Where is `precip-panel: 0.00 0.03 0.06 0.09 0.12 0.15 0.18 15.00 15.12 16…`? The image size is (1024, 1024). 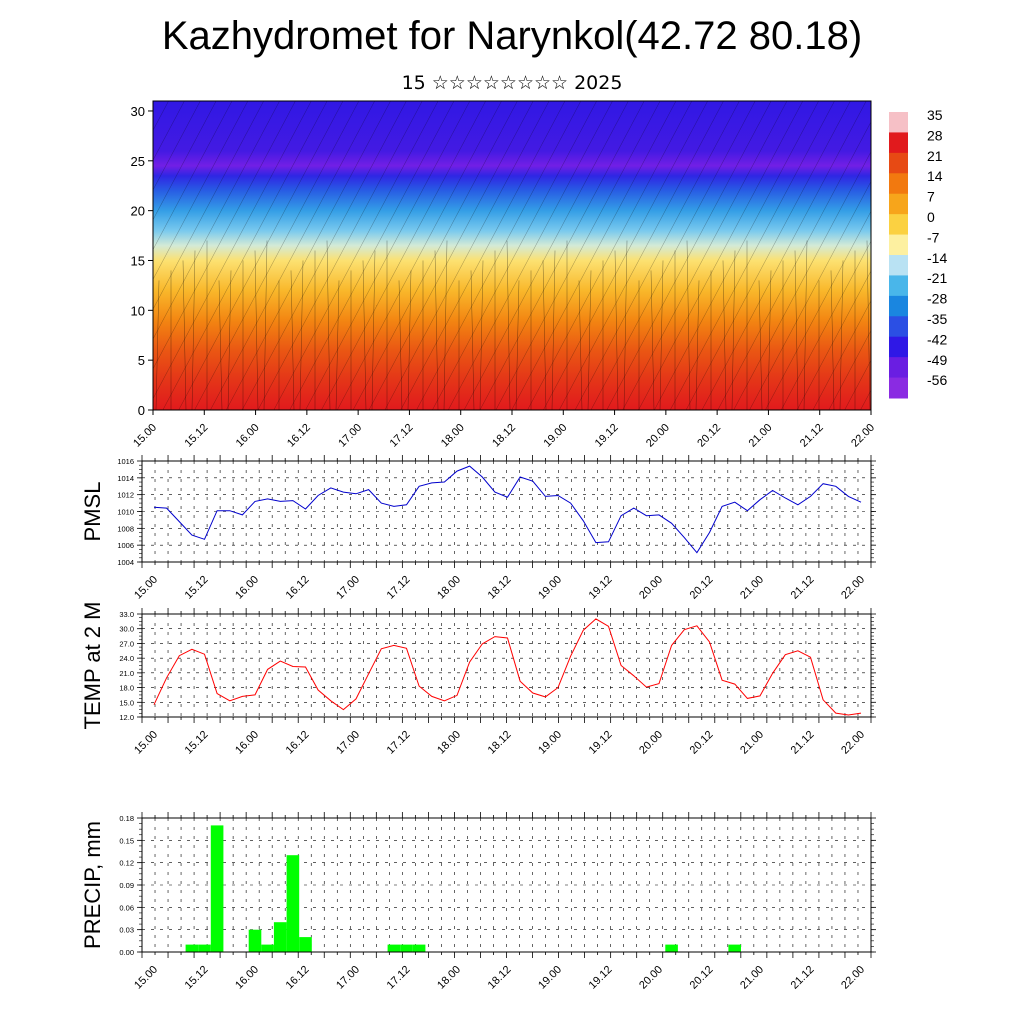
precip-panel: 0.00 0.03 0.06 0.09 0.12 0.15 0.18 15.00 15.12 16… is located at coordinates (478, 902).